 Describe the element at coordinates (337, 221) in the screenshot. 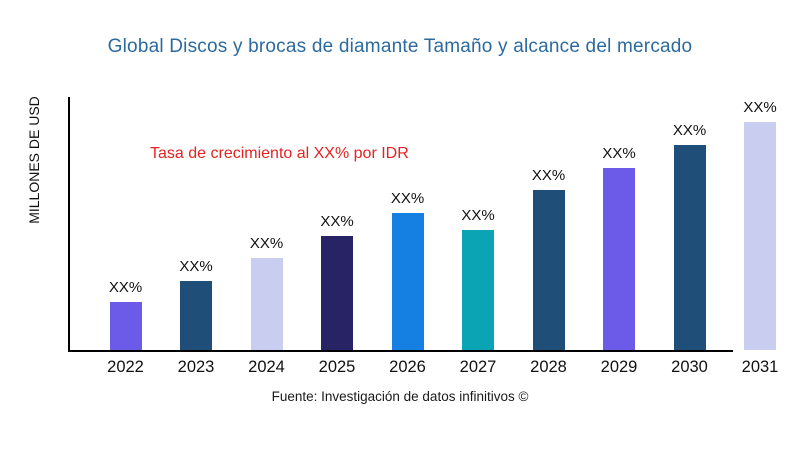

I see `bar-value-label-2025: XX%` at that location.